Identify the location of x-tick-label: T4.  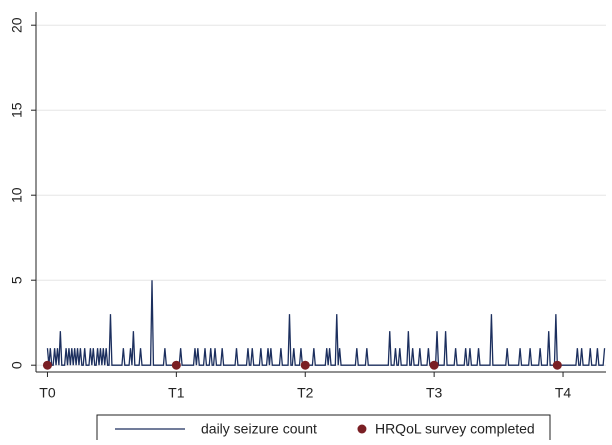
(563, 393).